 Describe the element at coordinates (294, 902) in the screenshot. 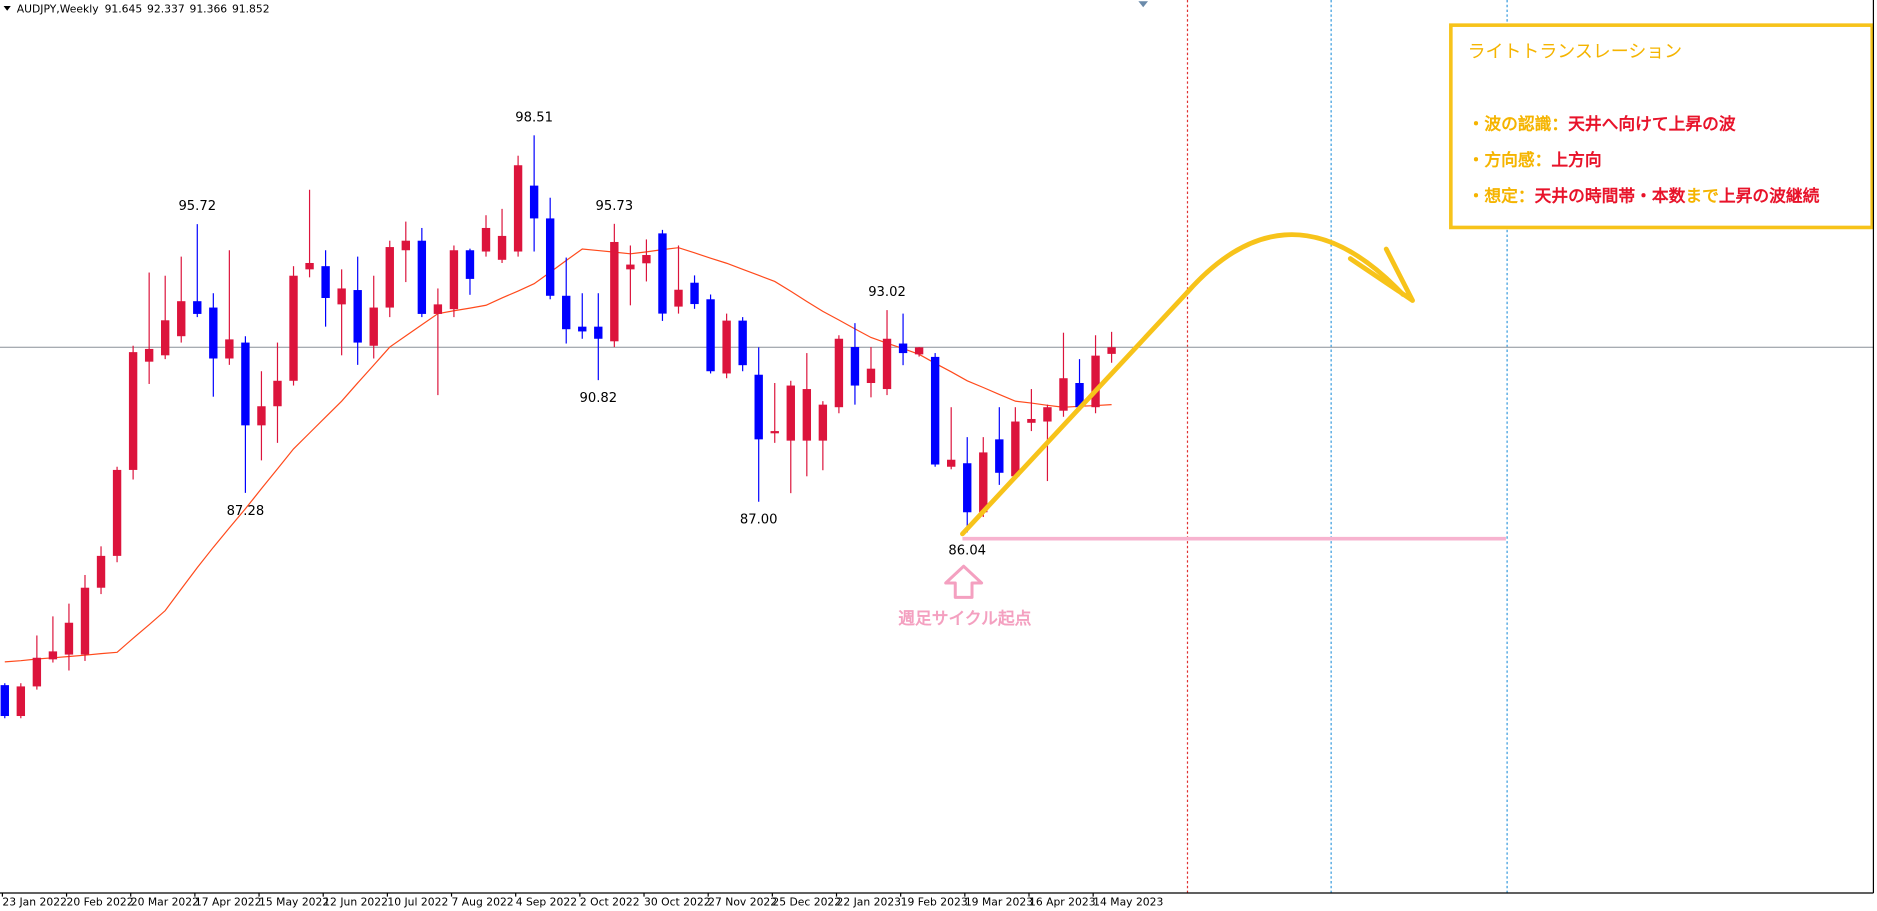

I see `x-tick-label: 15 May 2022` at that location.